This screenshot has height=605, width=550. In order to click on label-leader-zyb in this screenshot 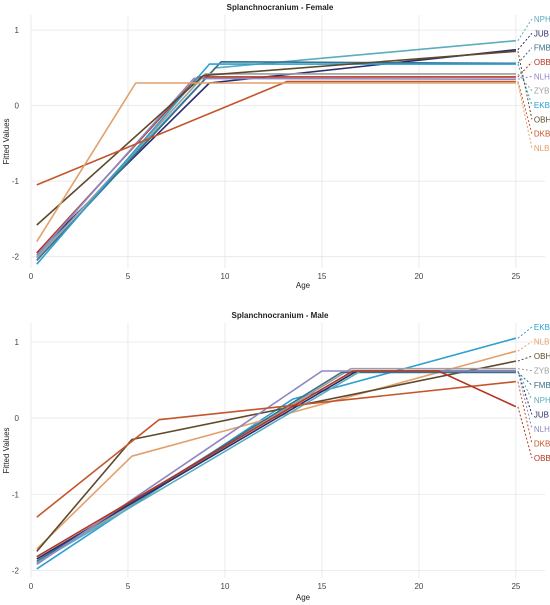, I will do `click(524, 370)`.